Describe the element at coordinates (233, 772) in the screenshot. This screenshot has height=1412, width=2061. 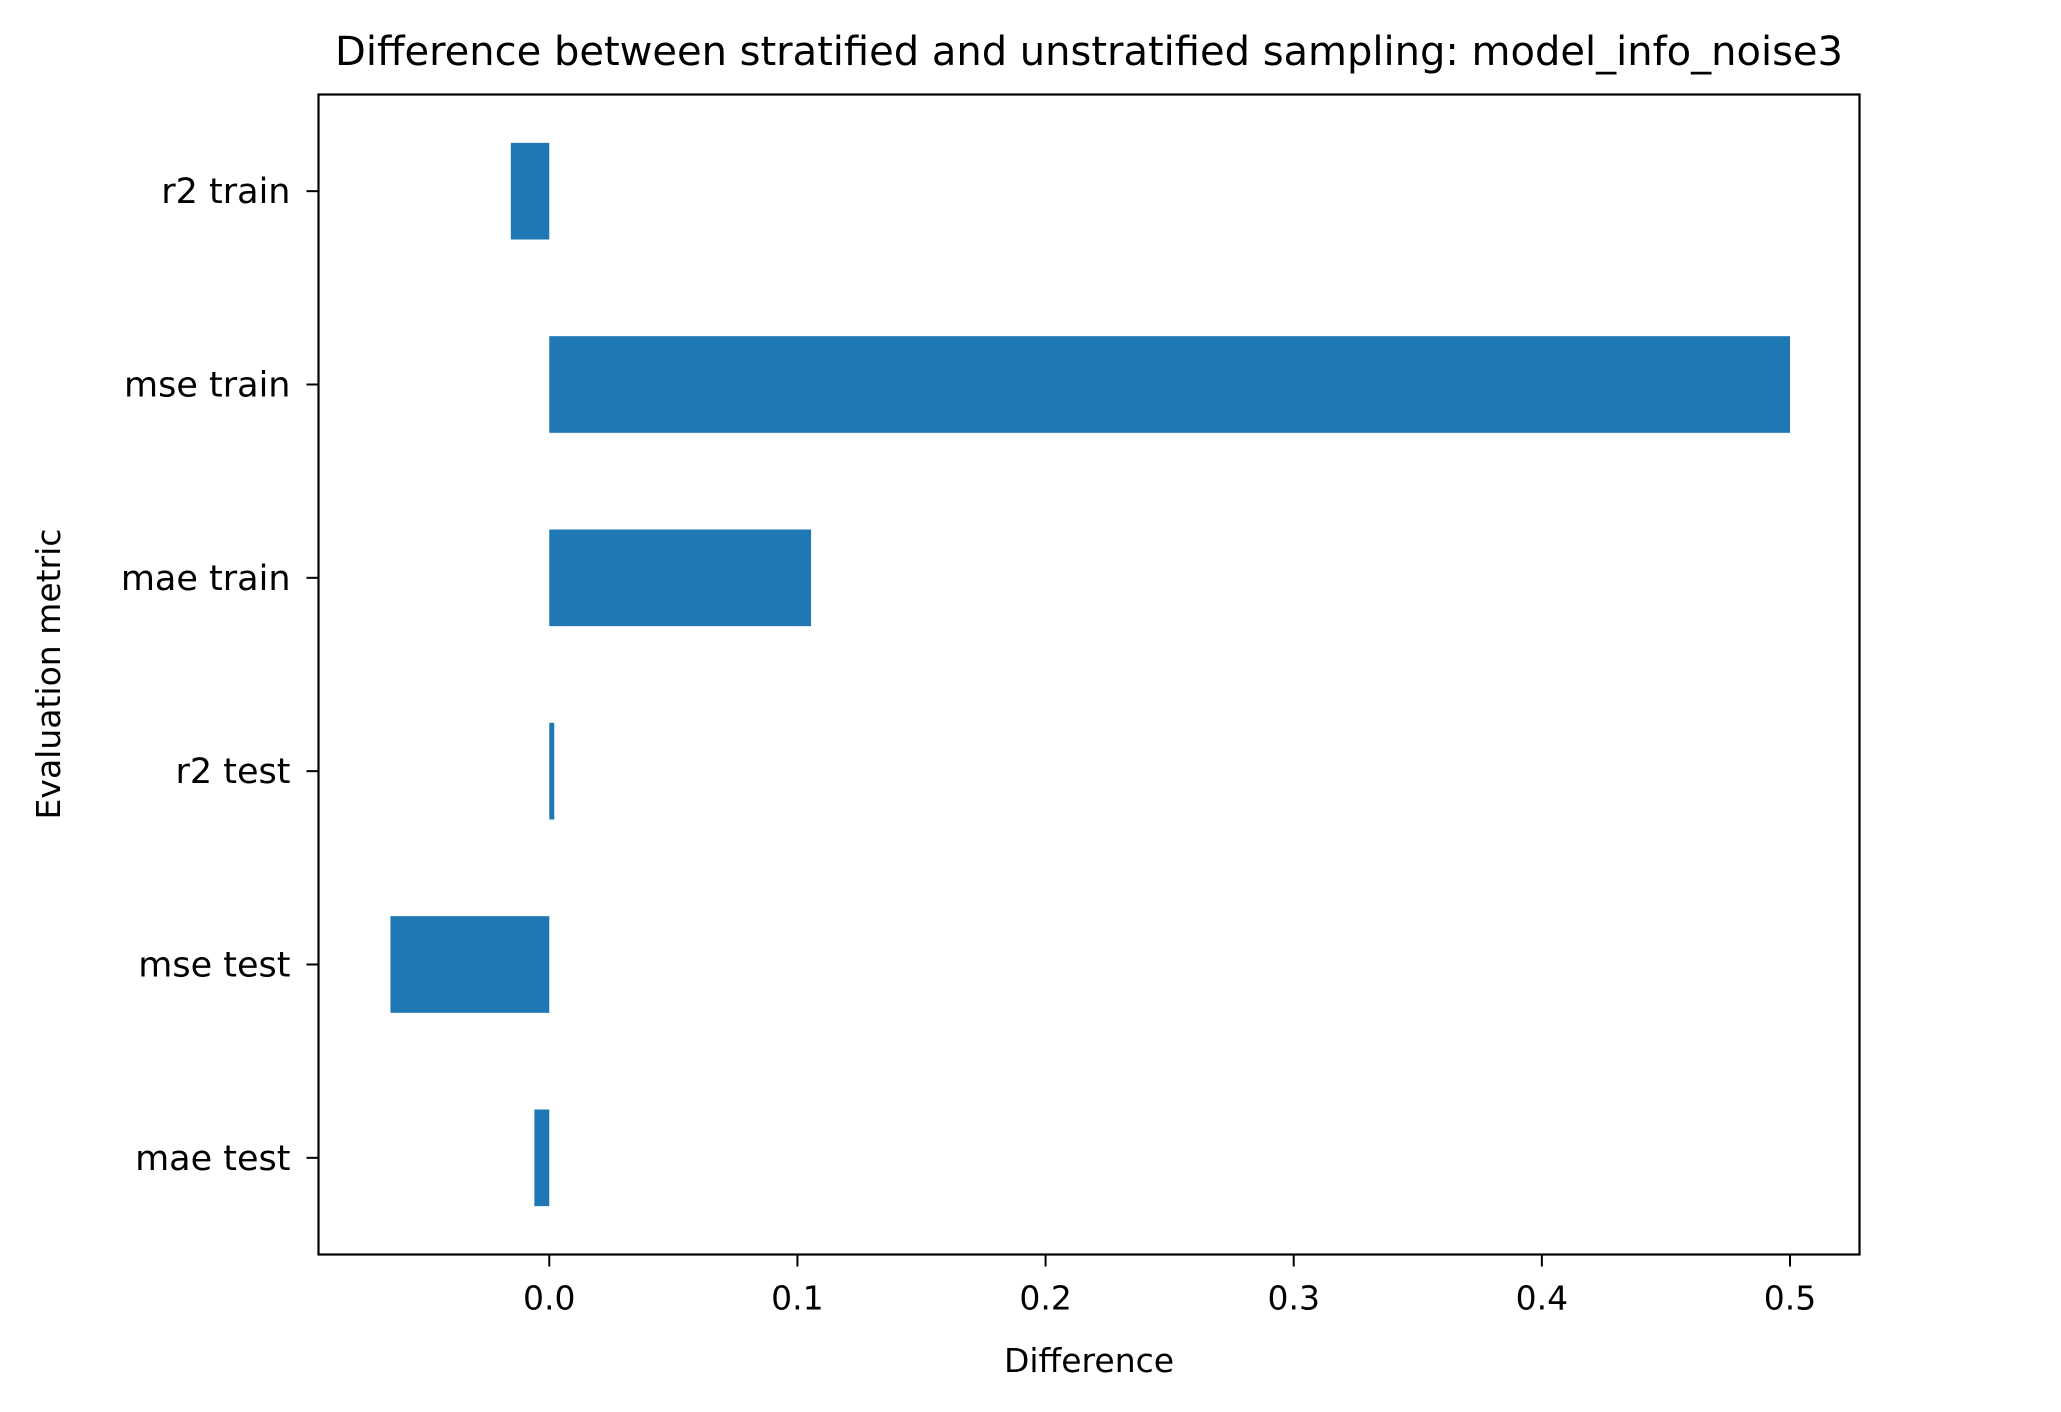
I see `y-tick-label: r2 test` at that location.